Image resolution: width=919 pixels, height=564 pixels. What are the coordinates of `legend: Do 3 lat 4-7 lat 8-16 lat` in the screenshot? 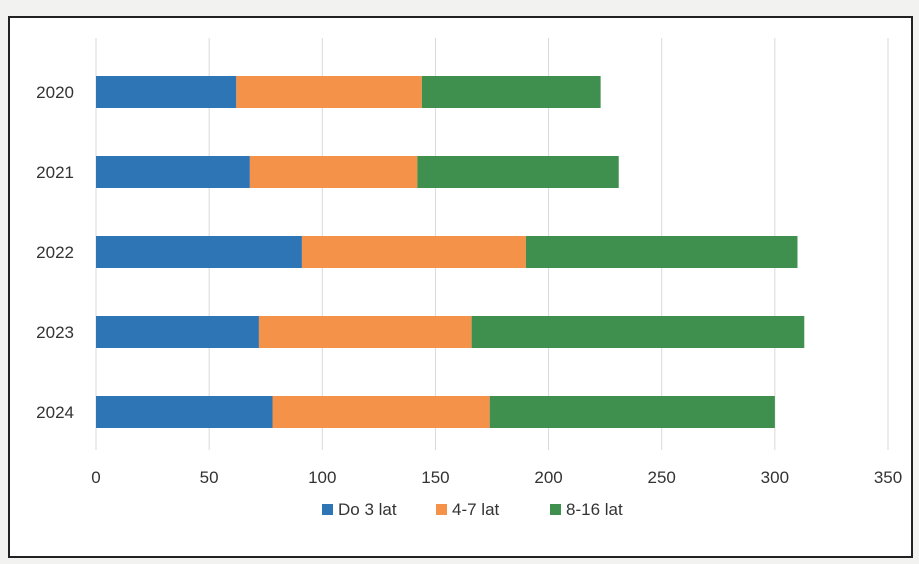 It's located at (472, 509).